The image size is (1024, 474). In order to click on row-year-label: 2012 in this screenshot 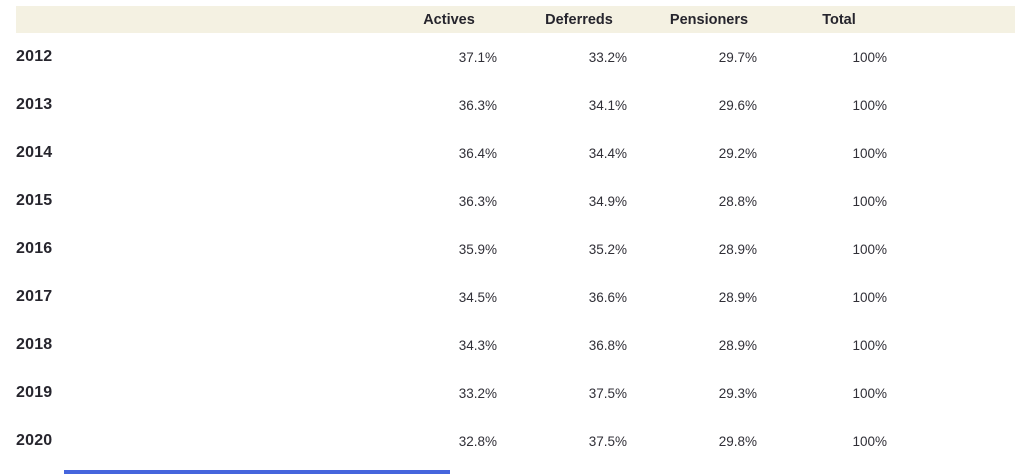, I will do `click(34, 56)`.